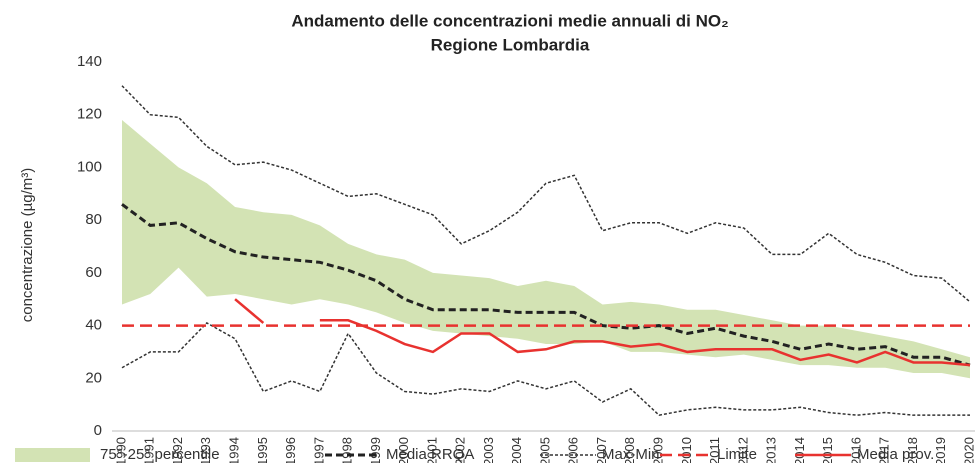  I want to click on x-tick-label: 2018, so click(912, 450).